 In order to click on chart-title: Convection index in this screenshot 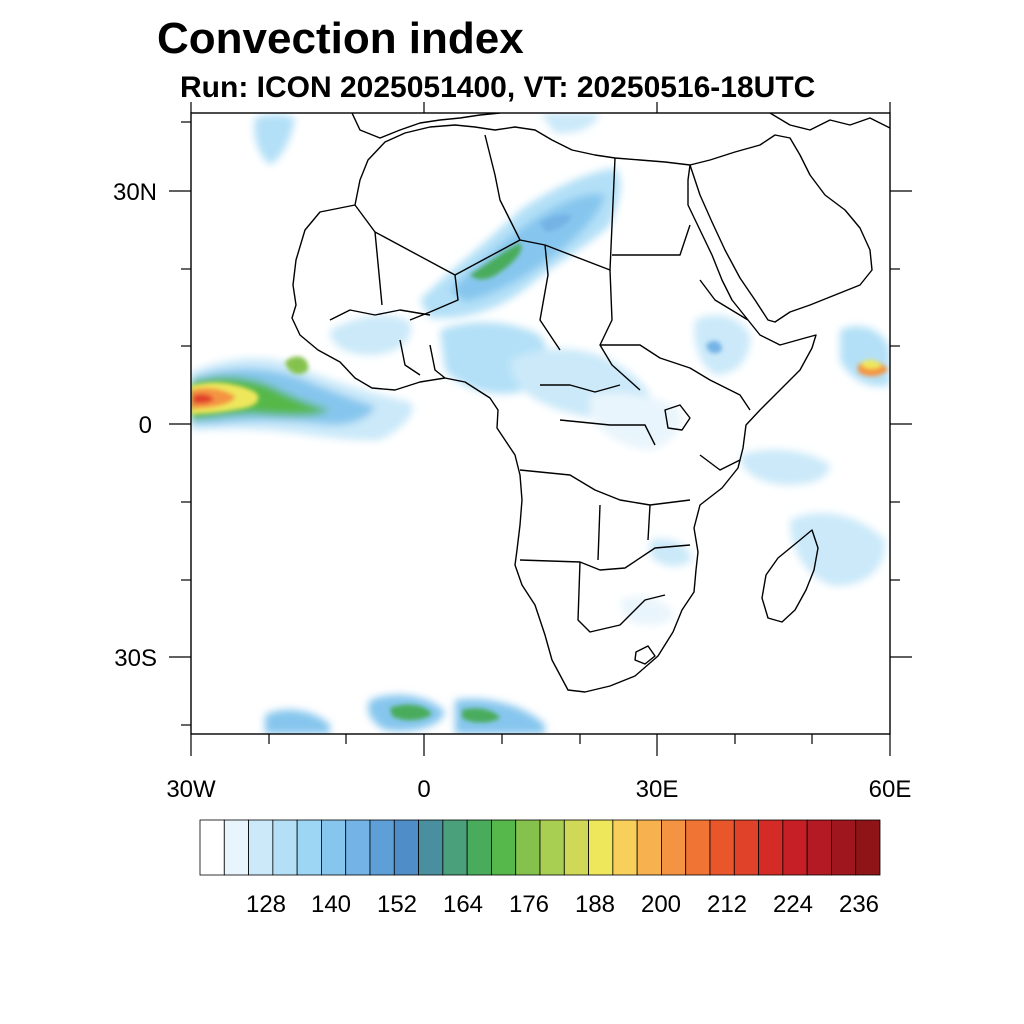, I will do `click(340, 38)`.